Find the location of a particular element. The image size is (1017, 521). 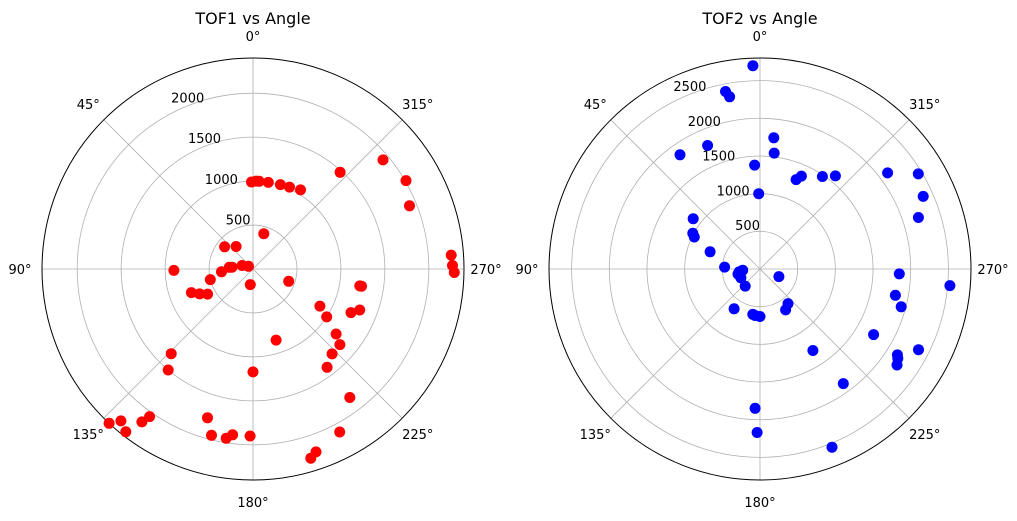

r-tick-label: 500 is located at coordinates (747, 226).